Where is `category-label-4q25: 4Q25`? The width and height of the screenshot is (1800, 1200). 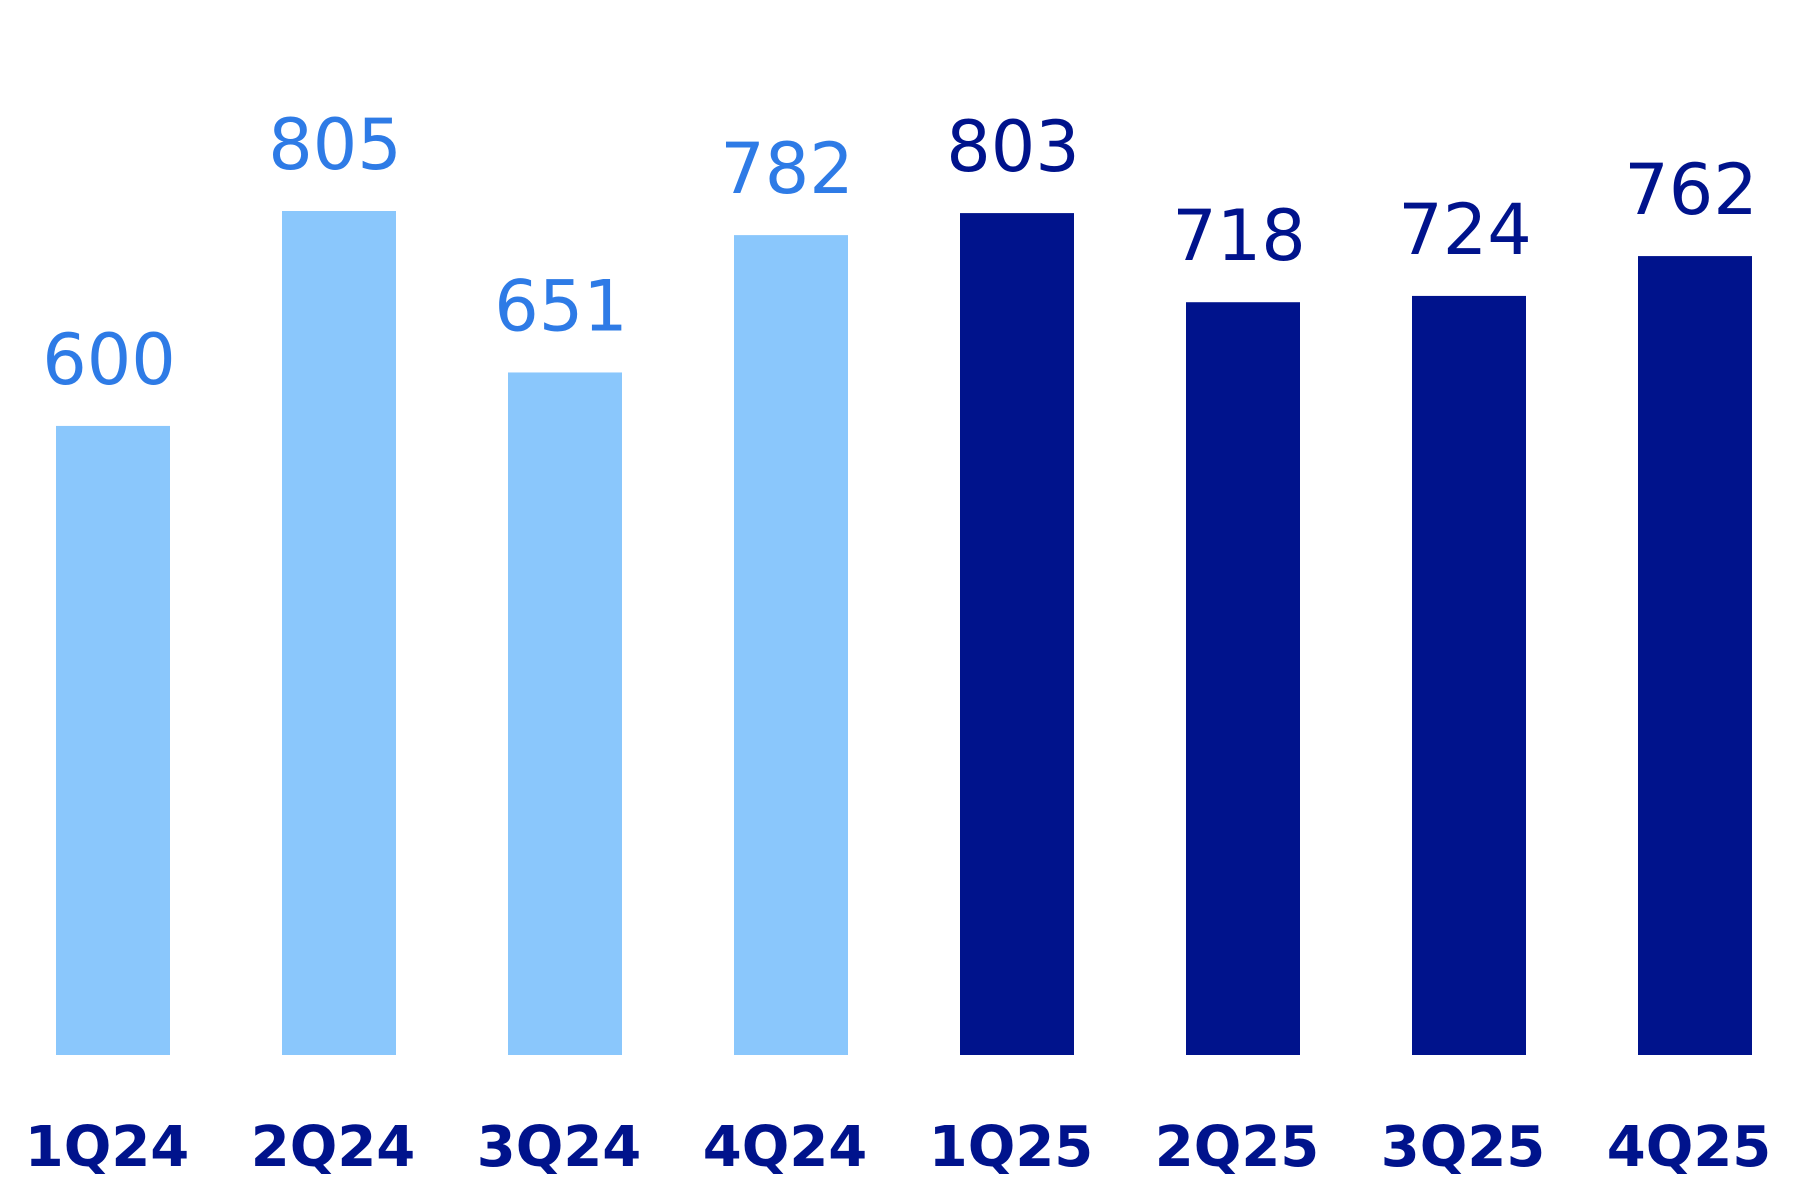 category-label-4q25: 4Q25 is located at coordinates (1689, 1147).